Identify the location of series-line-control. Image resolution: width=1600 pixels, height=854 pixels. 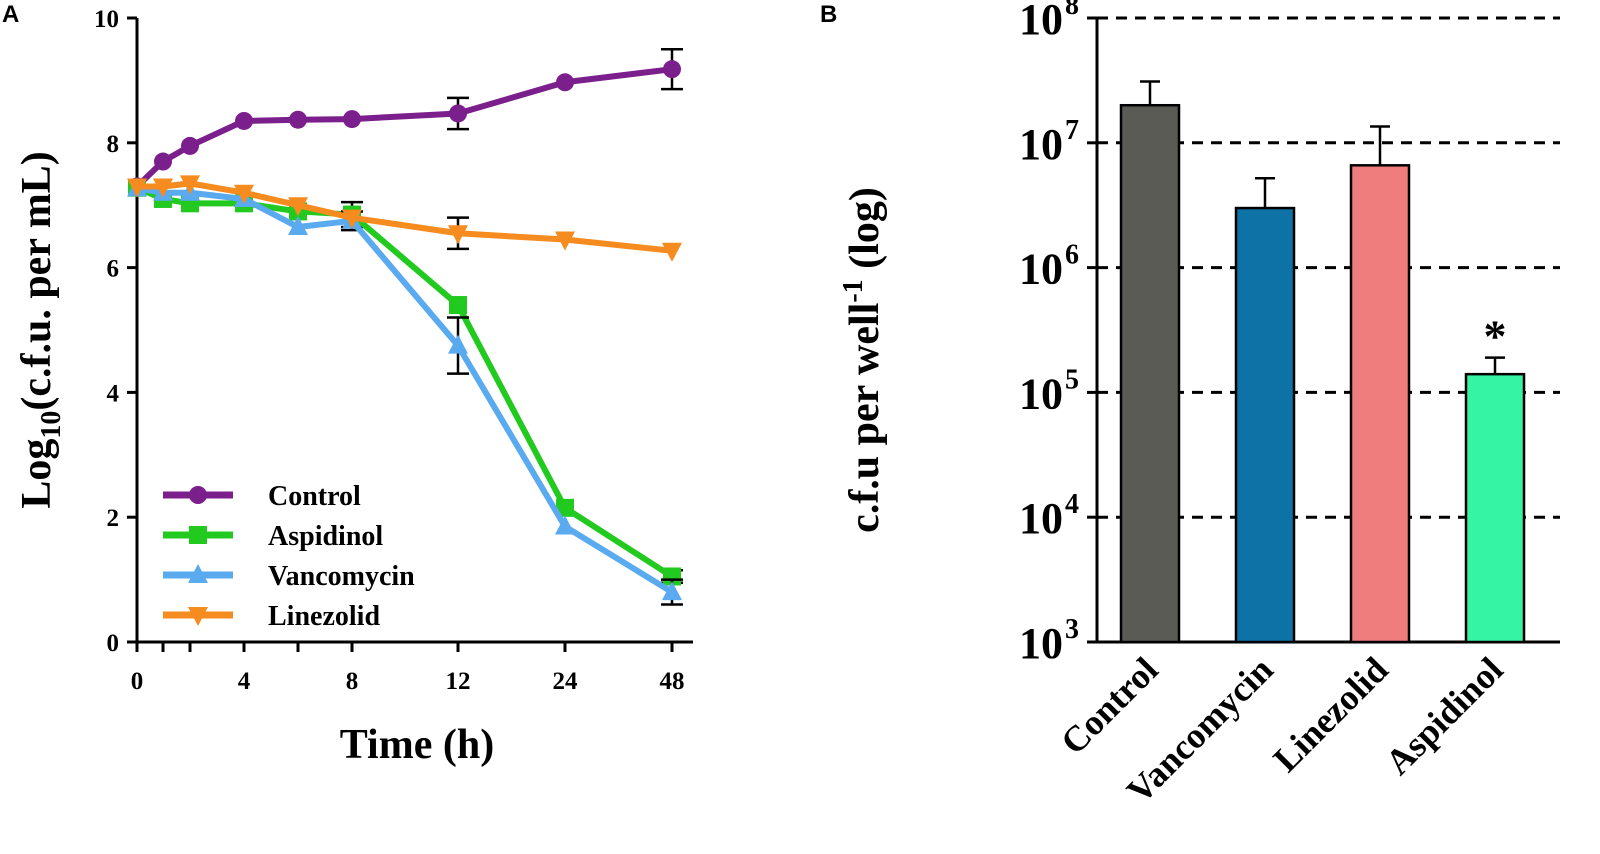
(403, 127).